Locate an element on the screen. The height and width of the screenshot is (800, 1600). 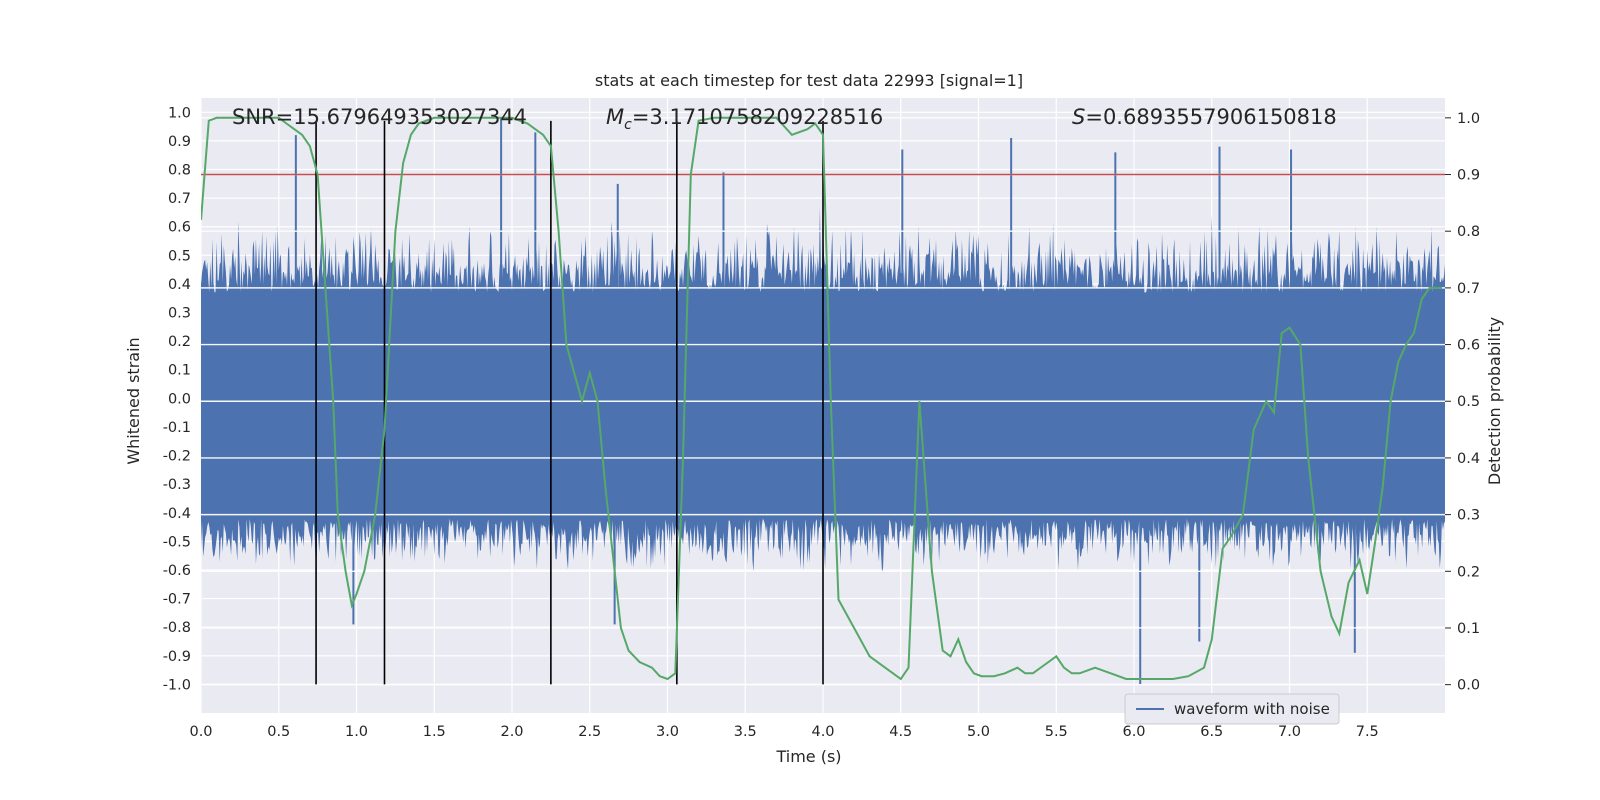
y-right-tick-label: 0.3 is located at coordinates (1468, 516).